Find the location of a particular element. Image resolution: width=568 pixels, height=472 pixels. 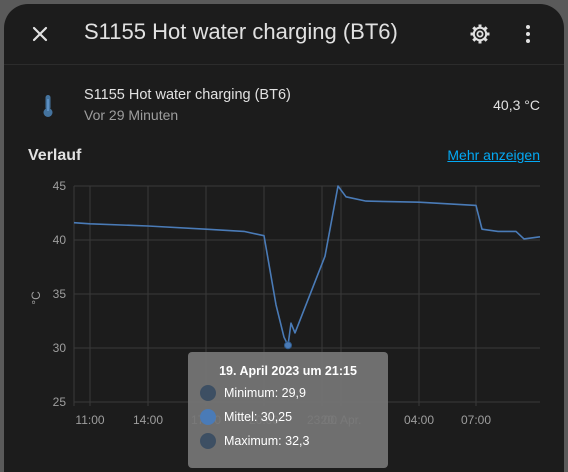

x-tick-label: 11:00 is located at coordinates (89, 420).